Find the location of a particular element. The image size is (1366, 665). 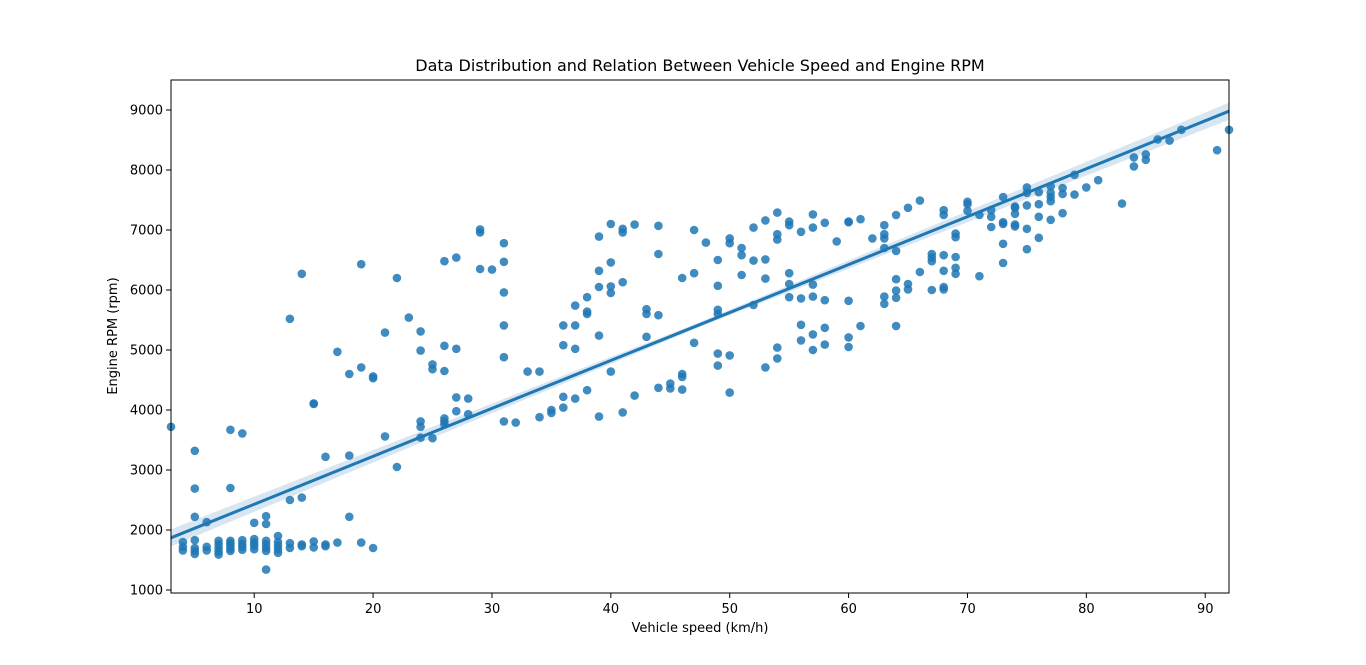

y-tick-label: 2000 is located at coordinates (146, 531).